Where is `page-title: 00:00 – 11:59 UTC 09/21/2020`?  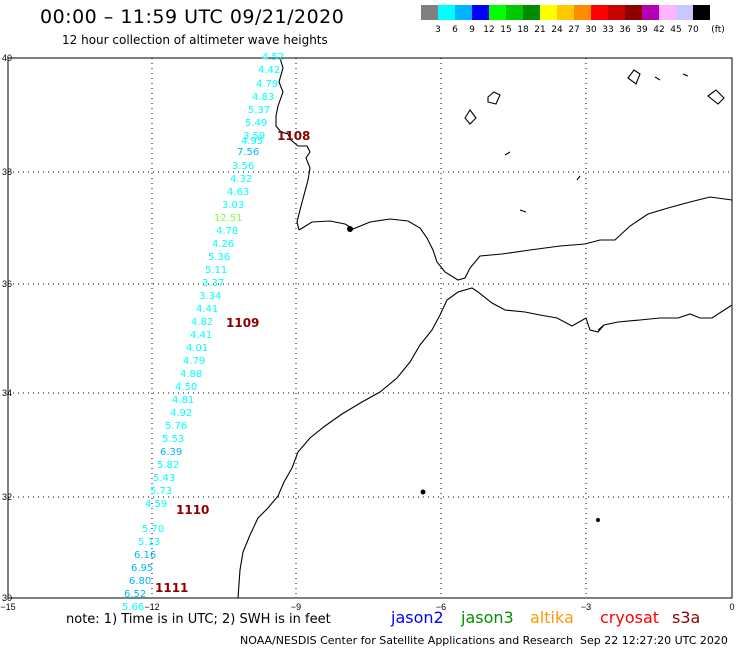
page-title: 00:00 – 11:59 UTC 09/21/2020 is located at coordinates (192, 17).